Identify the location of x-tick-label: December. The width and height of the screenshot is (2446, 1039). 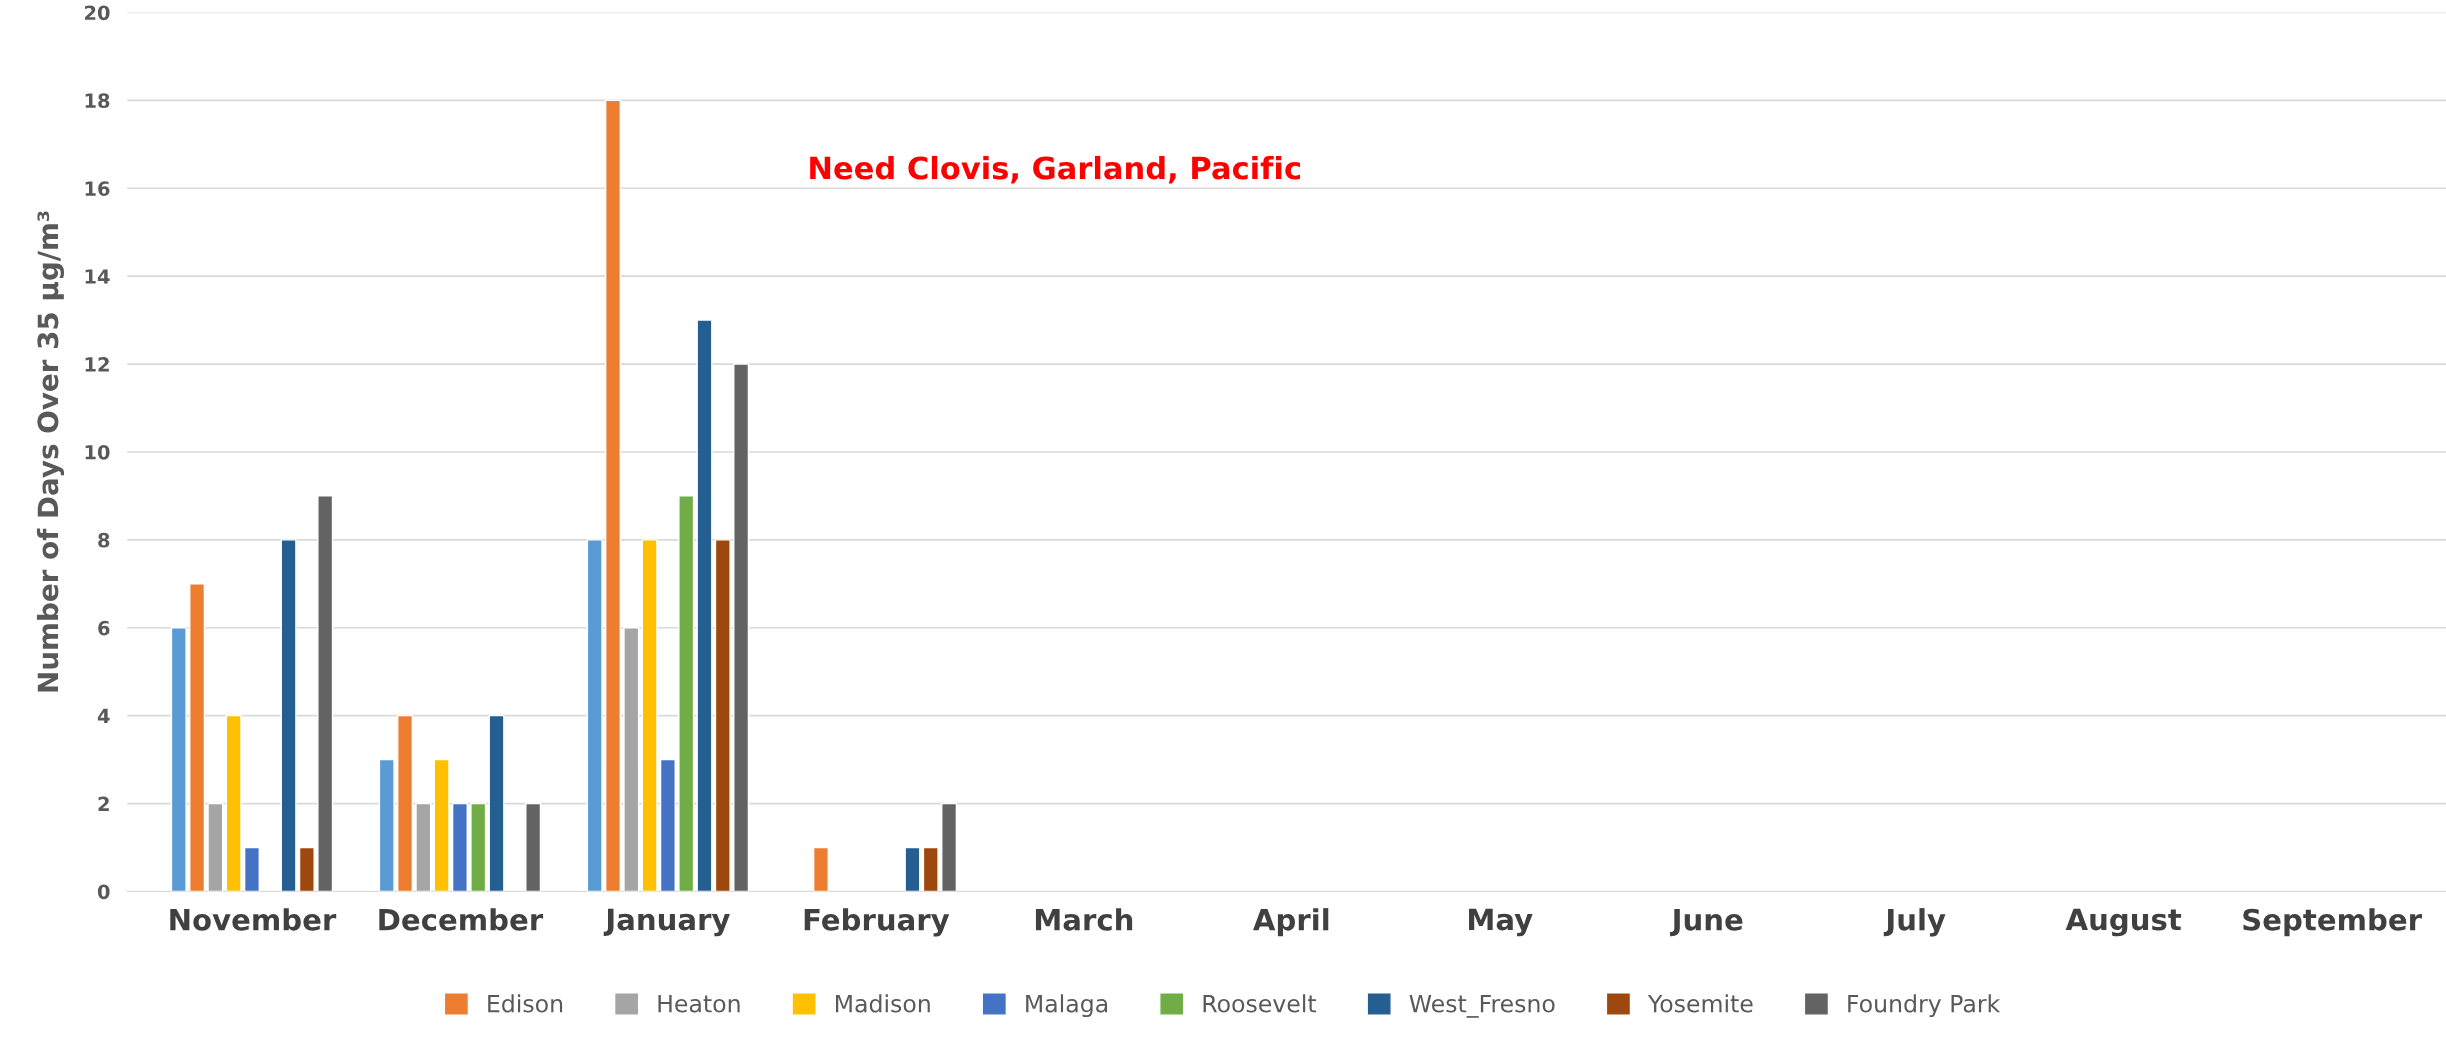
(461, 919).